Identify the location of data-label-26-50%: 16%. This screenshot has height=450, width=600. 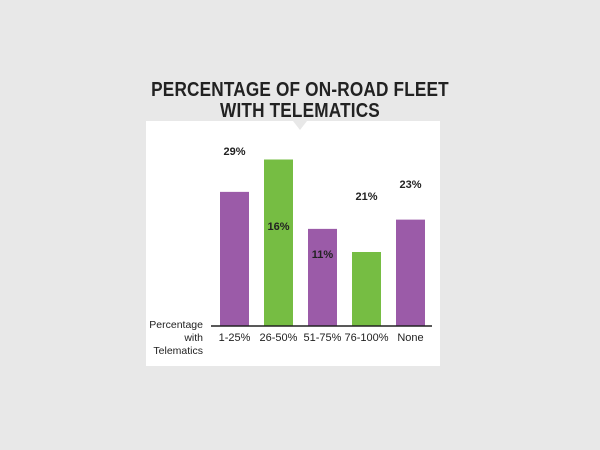
(278, 227).